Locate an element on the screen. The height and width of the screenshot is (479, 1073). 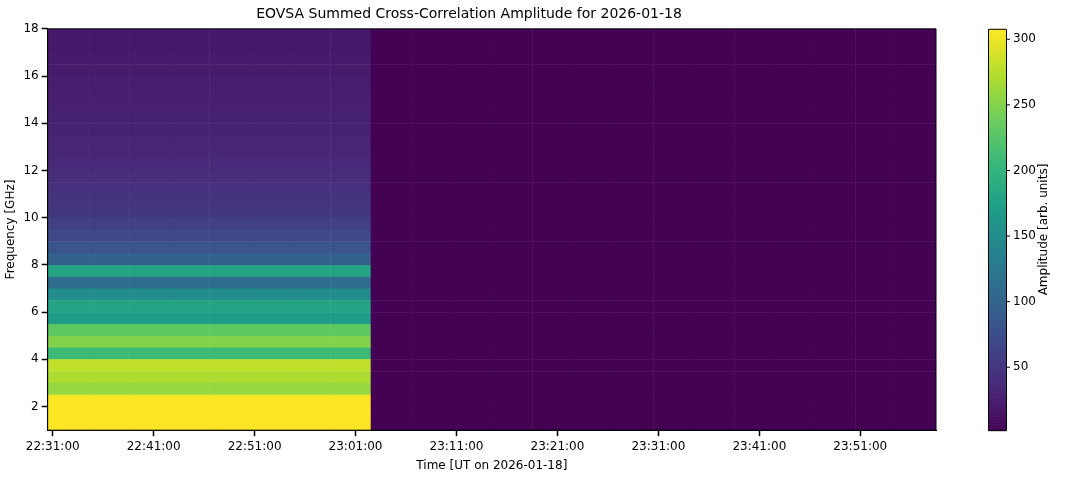
color-bar-label: 150 is located at coordinates (1024, 235).